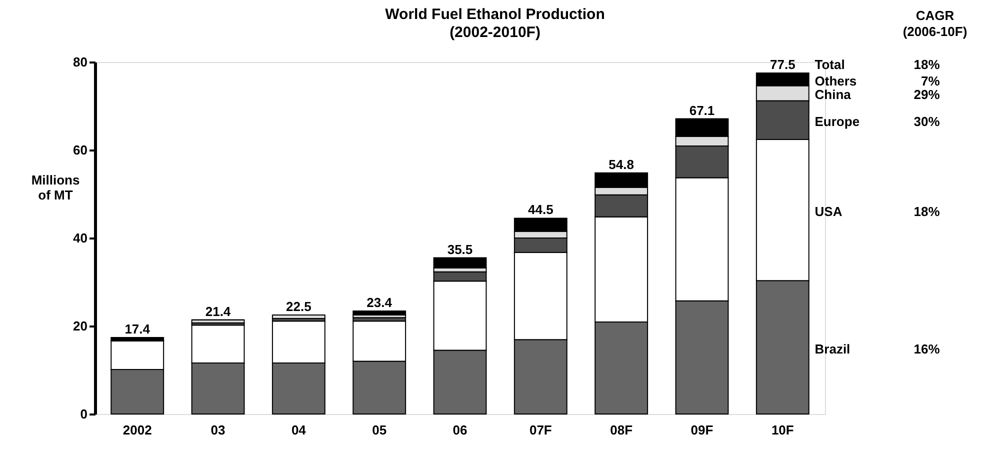 Image resolution: width=984 pixels, height=457 pixels. What do you see at coordinates (137, 430) in the screenshot?
I see `x-tick-label: 2002` at bounding box center [137, 430].